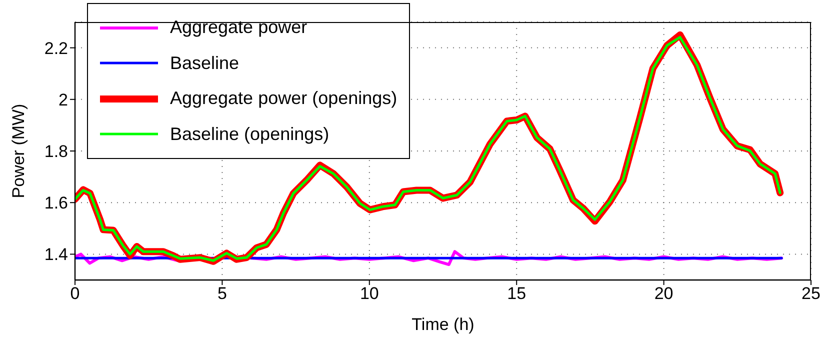 The image size is (831, 344). I want to click on y-tick-label: 2, so click(63, 100).